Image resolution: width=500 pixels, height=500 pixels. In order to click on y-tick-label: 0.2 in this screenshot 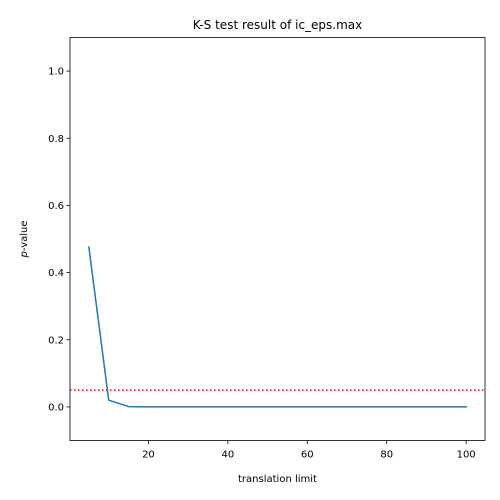, I will do `click(56, 340)`.